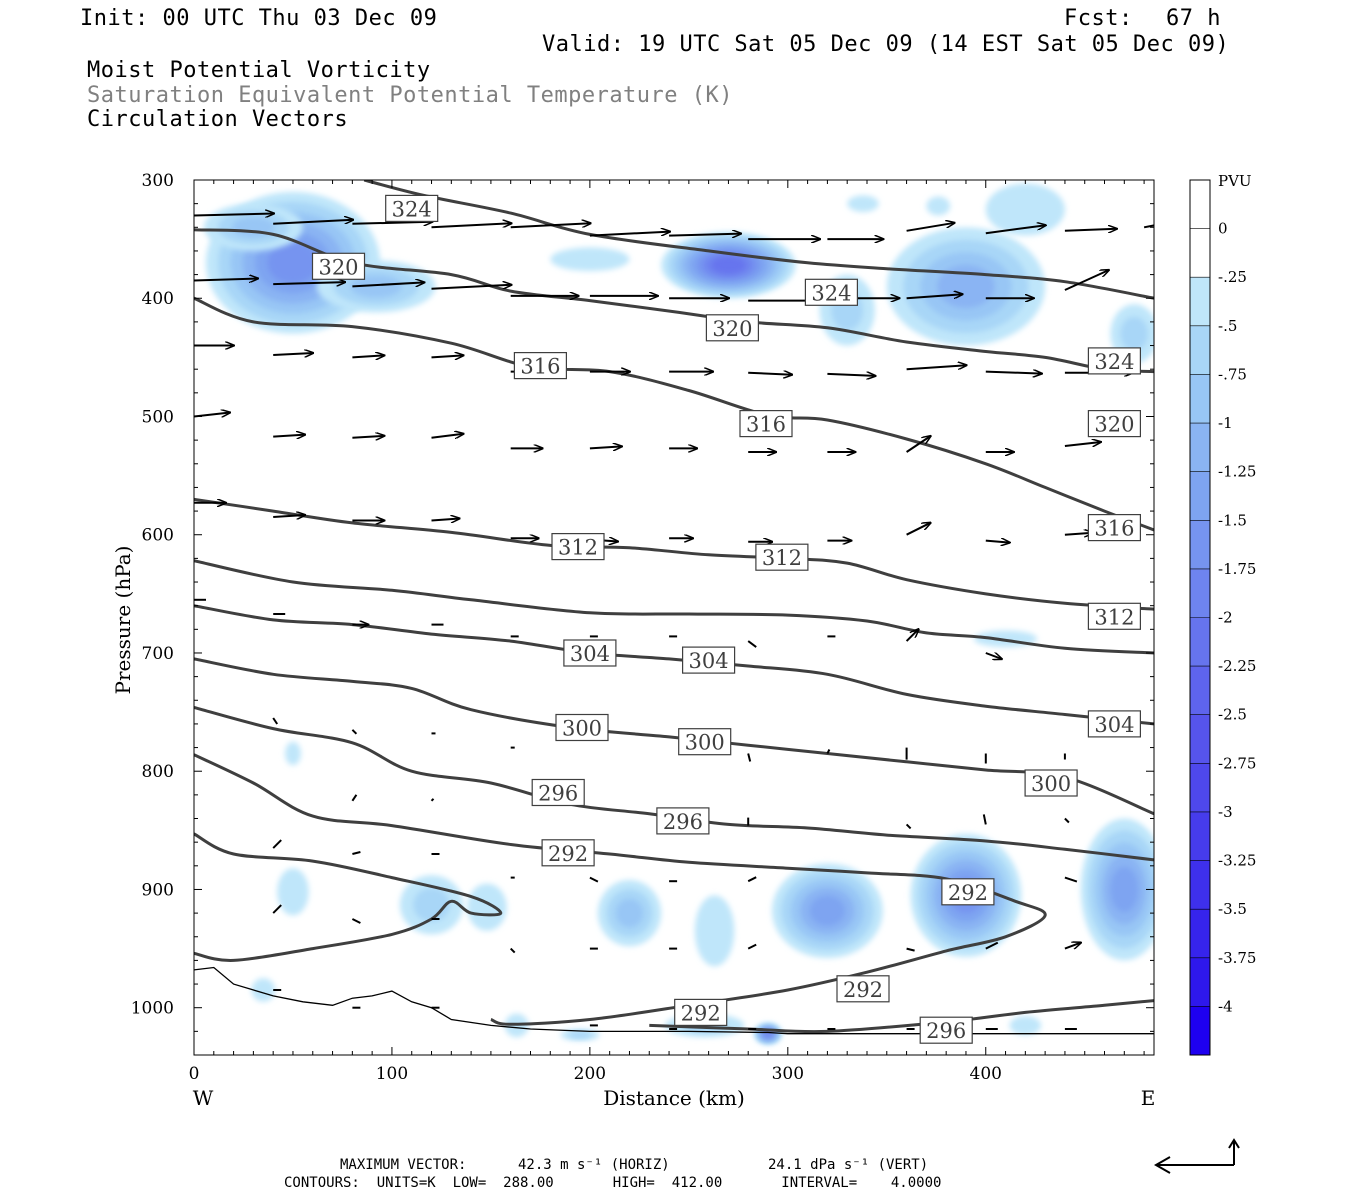 The height and width of the screenshot is (1200, 1350). I want to click on reference-vector-icon, so click(1196, 1156).